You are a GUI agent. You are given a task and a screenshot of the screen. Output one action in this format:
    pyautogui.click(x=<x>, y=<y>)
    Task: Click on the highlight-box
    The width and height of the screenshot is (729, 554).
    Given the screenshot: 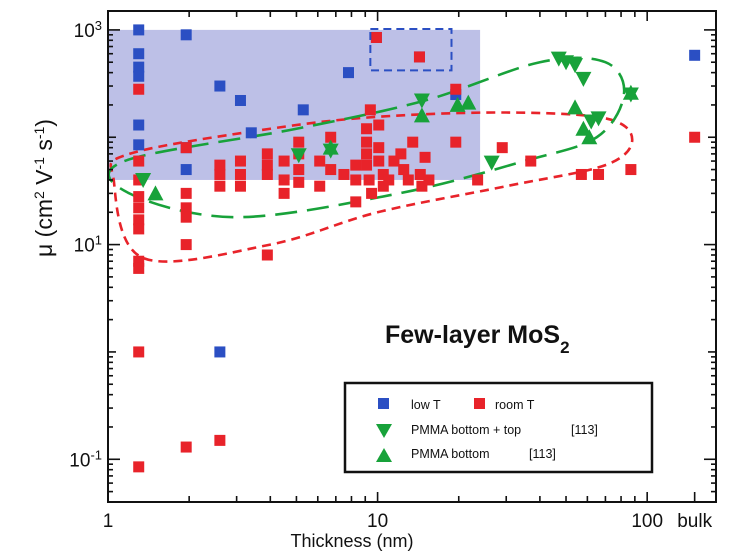 What is the action you would take?
    pyautogui.click(x=411, y=49)
    